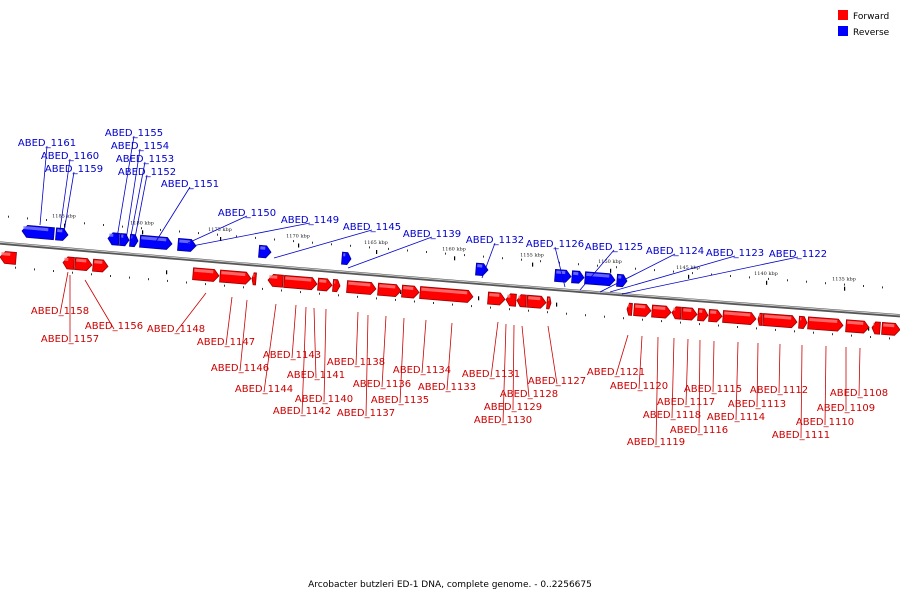 This screenshot has width=900, height=600. Describe the element at coordinates (532, 256) in the screenshot. I see `scale-tick-label: 1155 kbp` at that location.